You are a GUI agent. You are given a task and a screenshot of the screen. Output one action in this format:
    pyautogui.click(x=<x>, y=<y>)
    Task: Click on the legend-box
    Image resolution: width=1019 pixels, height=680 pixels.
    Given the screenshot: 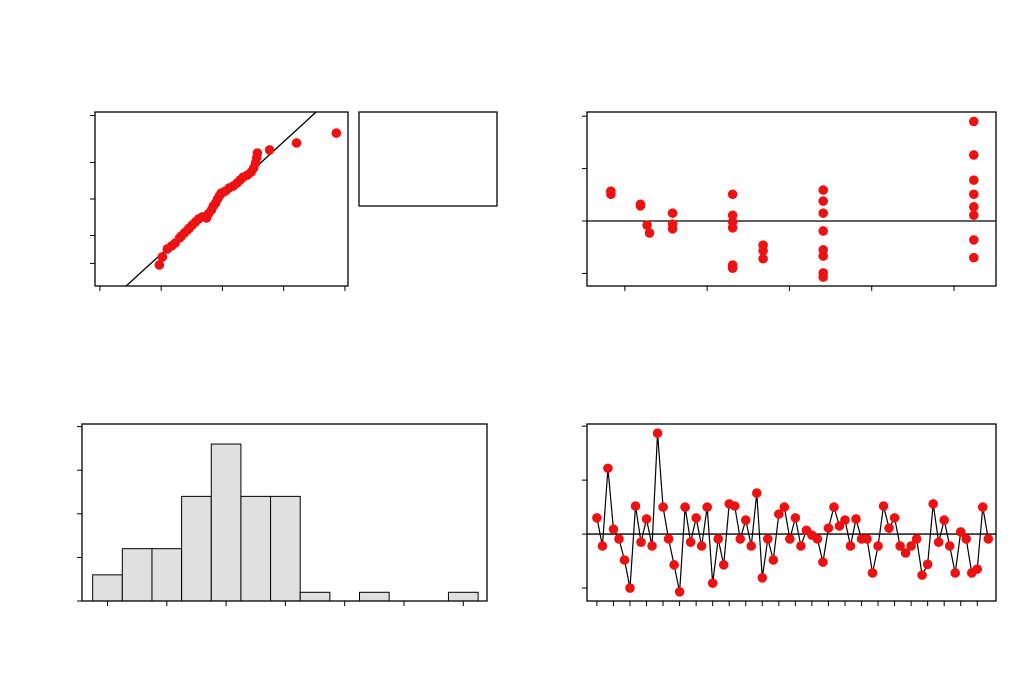 What is the action you would take?
    pyautogui.click(x=428, y=159)
    